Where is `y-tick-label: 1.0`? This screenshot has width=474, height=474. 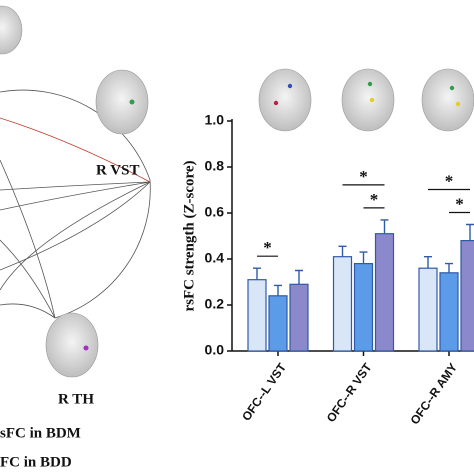
y-tick-label: 1.0 is located at coordinates (215, 120).